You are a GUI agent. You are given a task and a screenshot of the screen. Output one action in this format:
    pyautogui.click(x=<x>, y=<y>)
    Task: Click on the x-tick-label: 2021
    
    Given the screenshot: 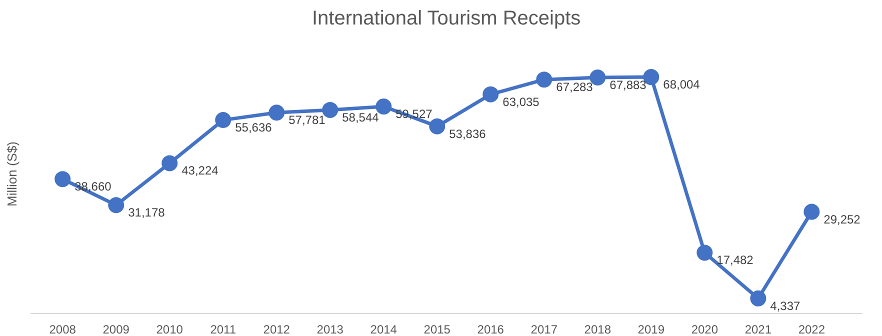 What is the action you would take?
    pyautogui.click(x=758, y=329)
    